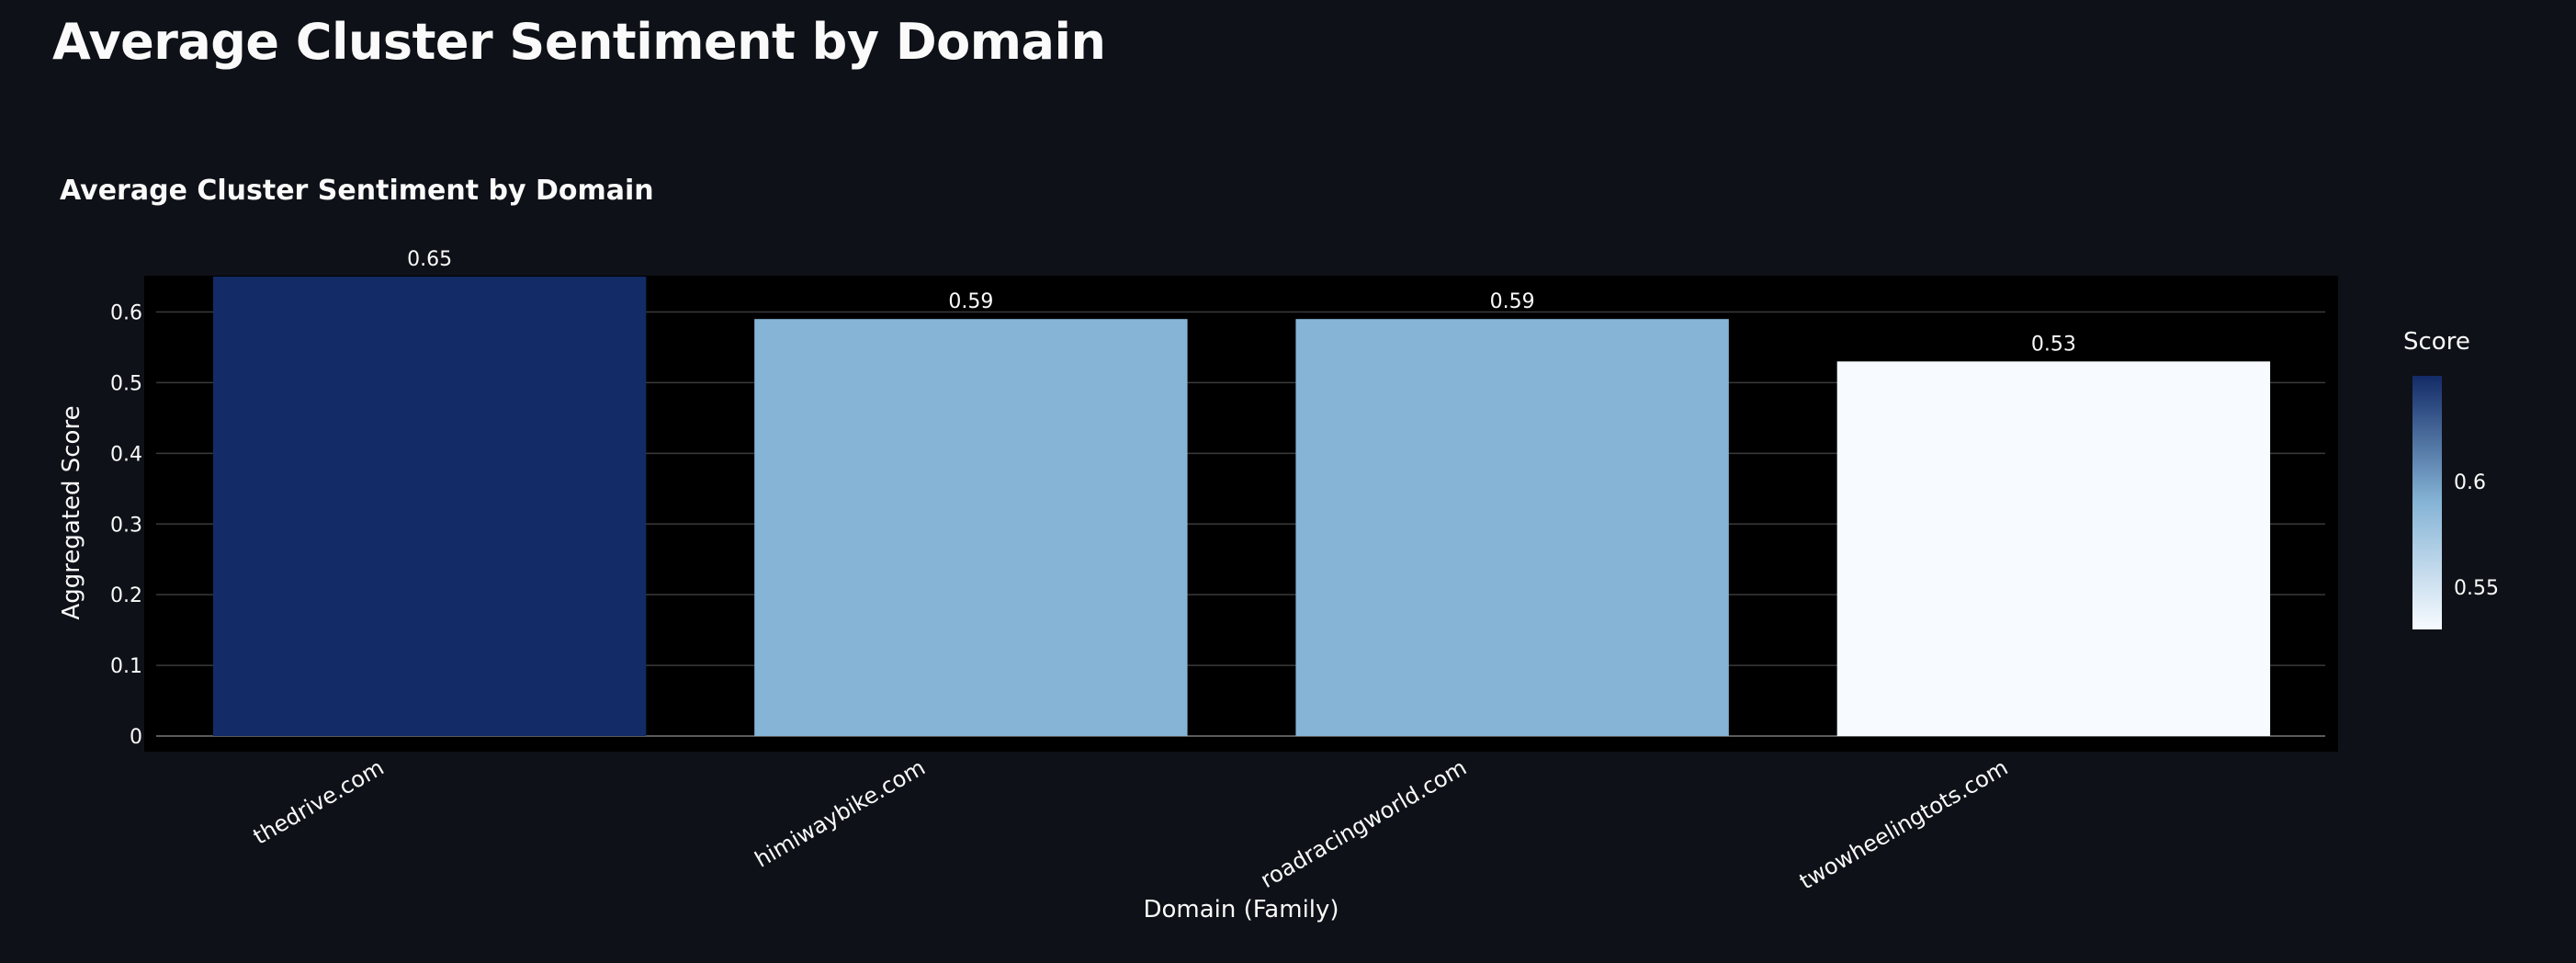  Describe the element at coordinates (2470, 482) in the screenshot. I see `colorbar-tick-label: 0.6` at that location.